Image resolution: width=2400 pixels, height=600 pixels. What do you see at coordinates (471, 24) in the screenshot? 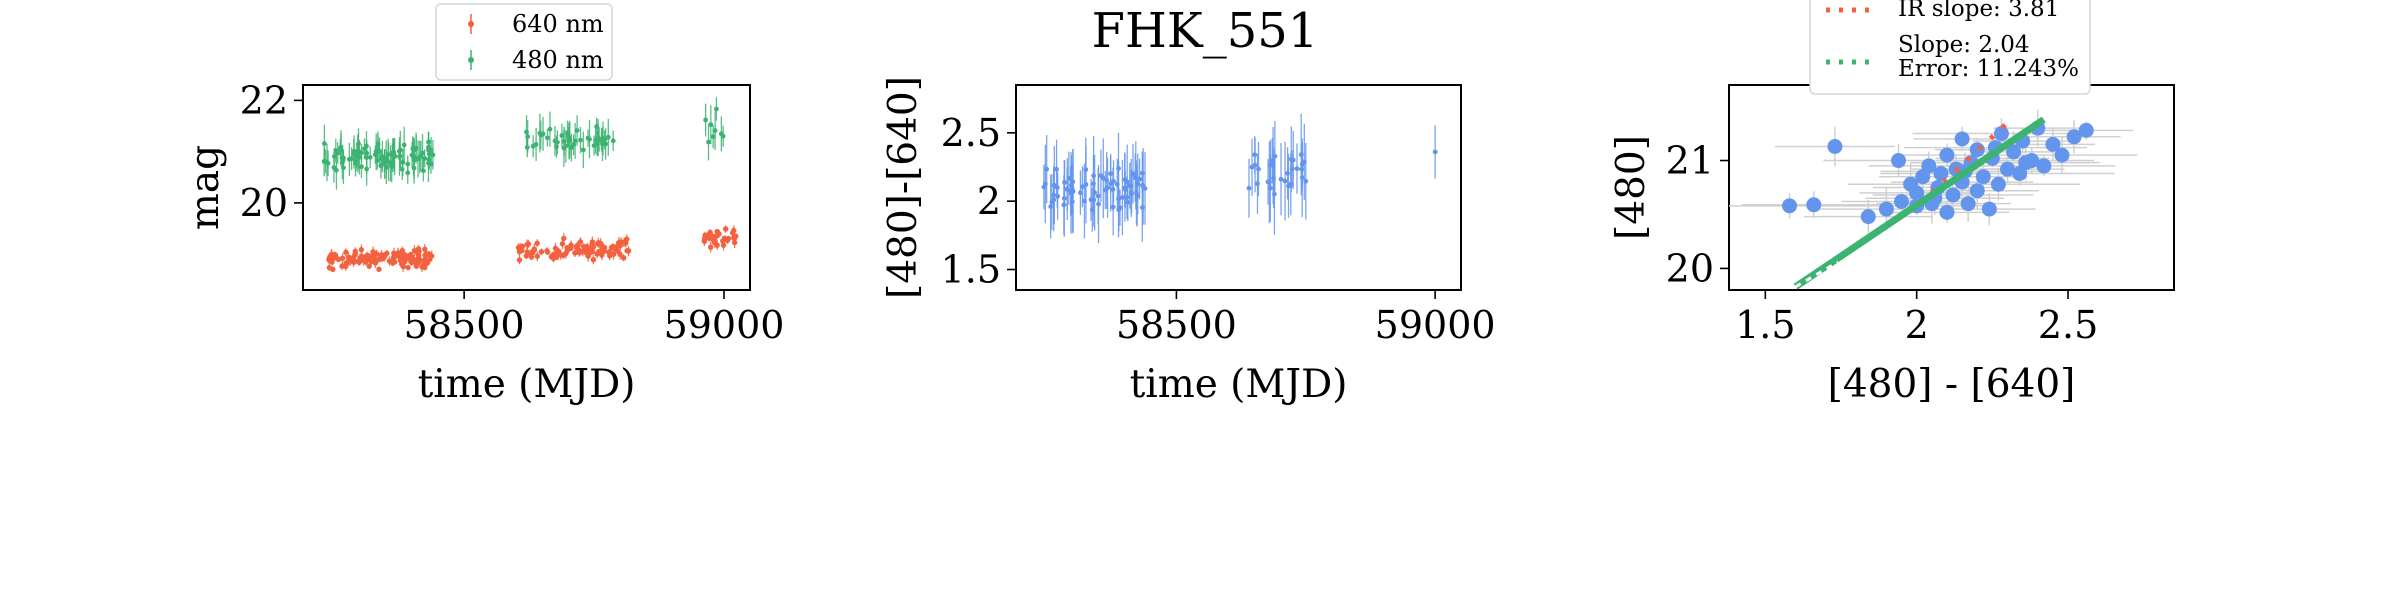
I see `legend-marker` at bounding box center [471, 24].